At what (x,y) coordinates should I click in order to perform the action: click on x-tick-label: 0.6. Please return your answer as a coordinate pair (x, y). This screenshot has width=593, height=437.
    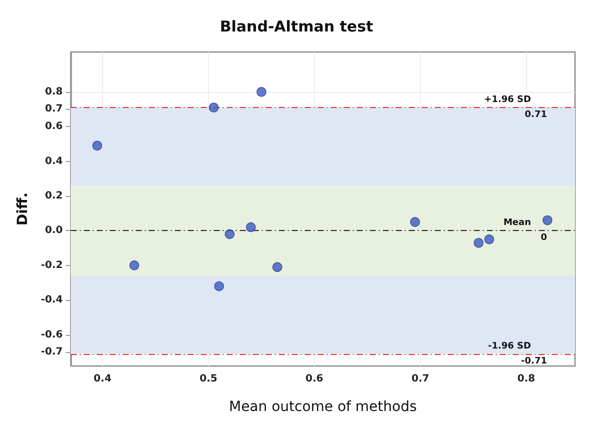
    Looking at the image, I should click on (315, 379).